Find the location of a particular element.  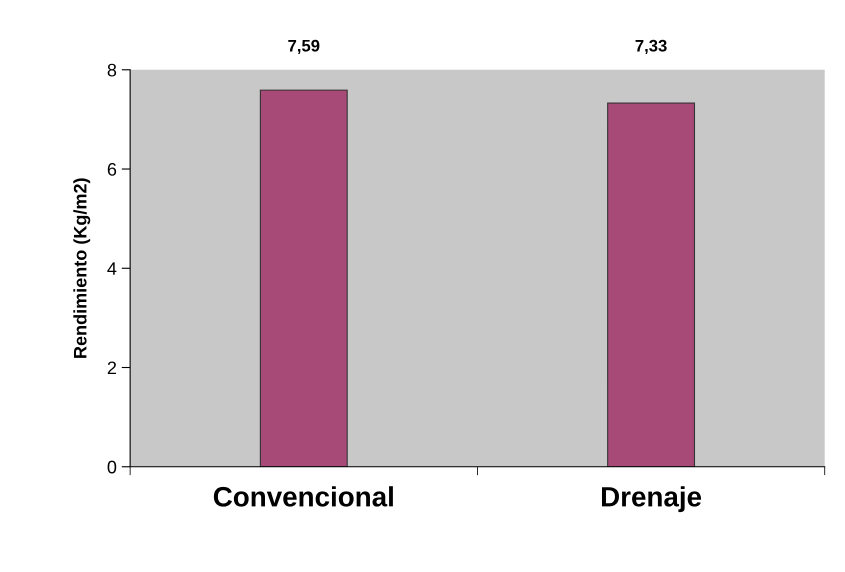

y-axis-title: Rendimiento (Kg/m2) is located at coordinates (81, 268).